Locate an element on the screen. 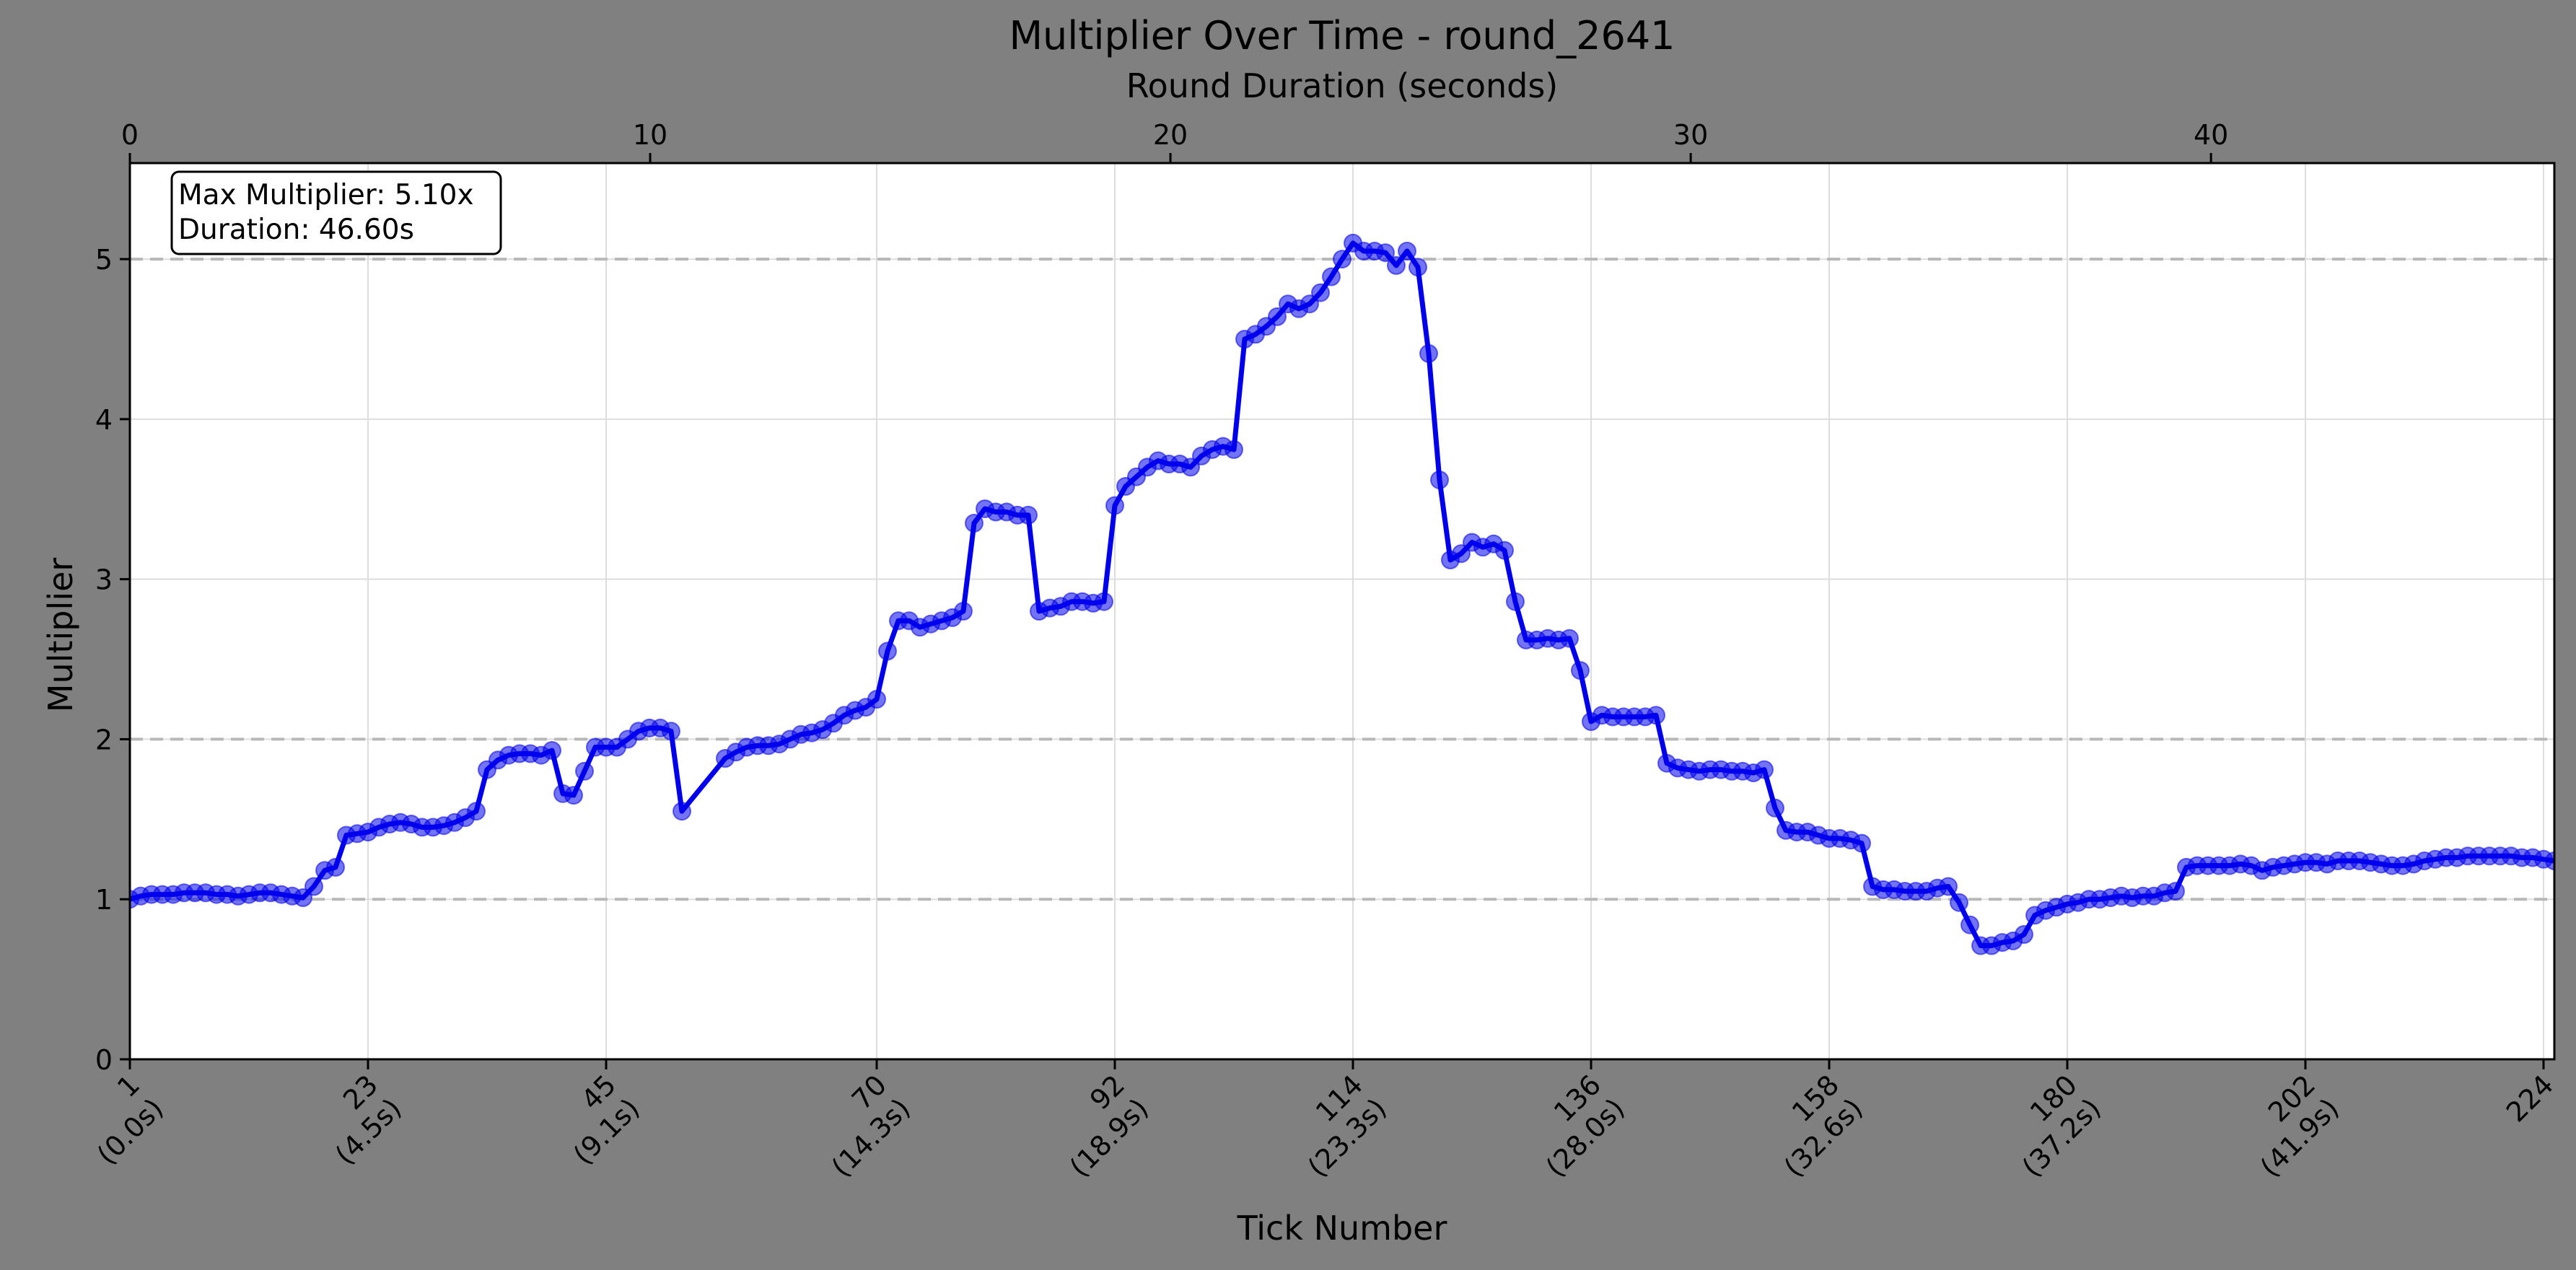  y-axis-label: Multiplier is located at coordinates (60, 635).